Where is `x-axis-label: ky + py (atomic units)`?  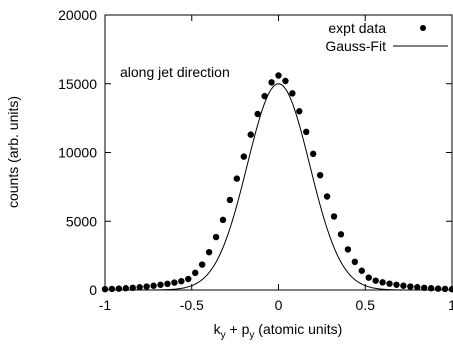
x-axis-label: ky + py (atomic units) is located at coordinates (278, 331).